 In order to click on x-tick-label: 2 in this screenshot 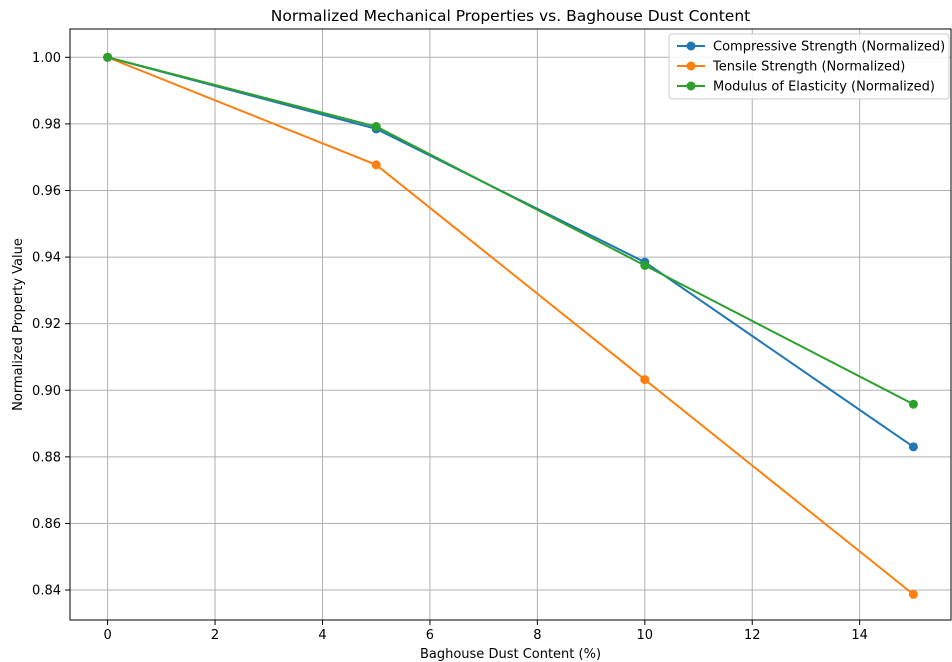, I will do `click(215, 635)`.